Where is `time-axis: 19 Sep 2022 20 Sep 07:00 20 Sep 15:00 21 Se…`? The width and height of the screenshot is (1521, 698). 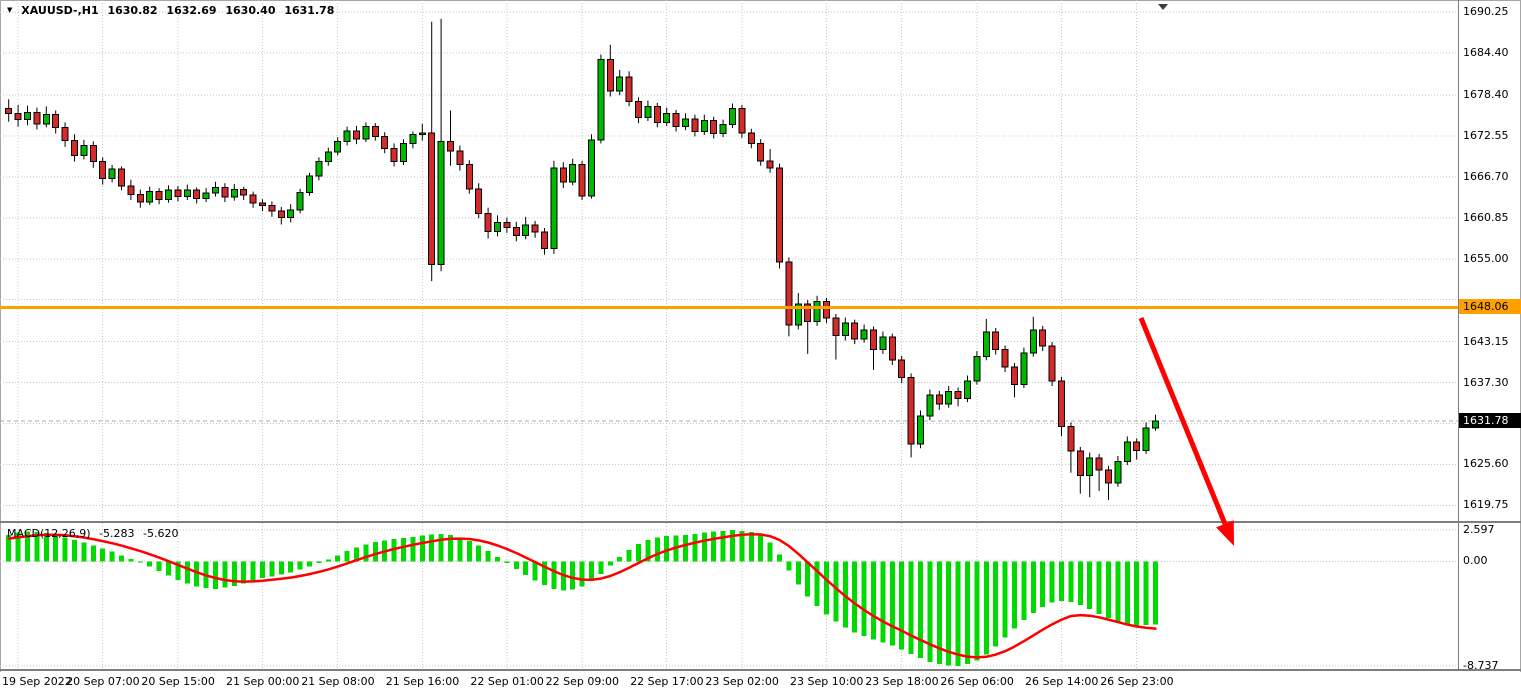 time-axis: 19 Sep 2022 20 Sep 07:00 20 Sep 15:00 21 Se… is located at coordinates (760, 685).